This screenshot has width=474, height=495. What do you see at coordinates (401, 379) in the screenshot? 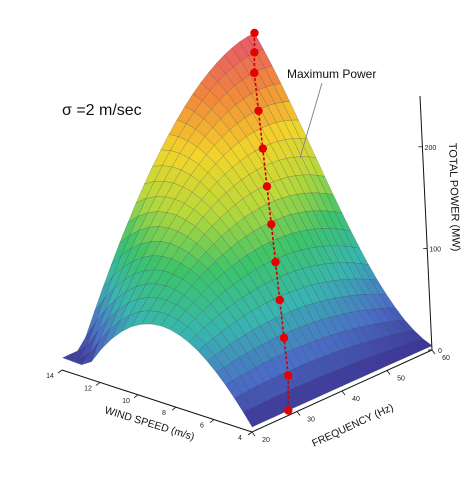
I see `y-tick-label: 50` at bounding box center [401, 379].